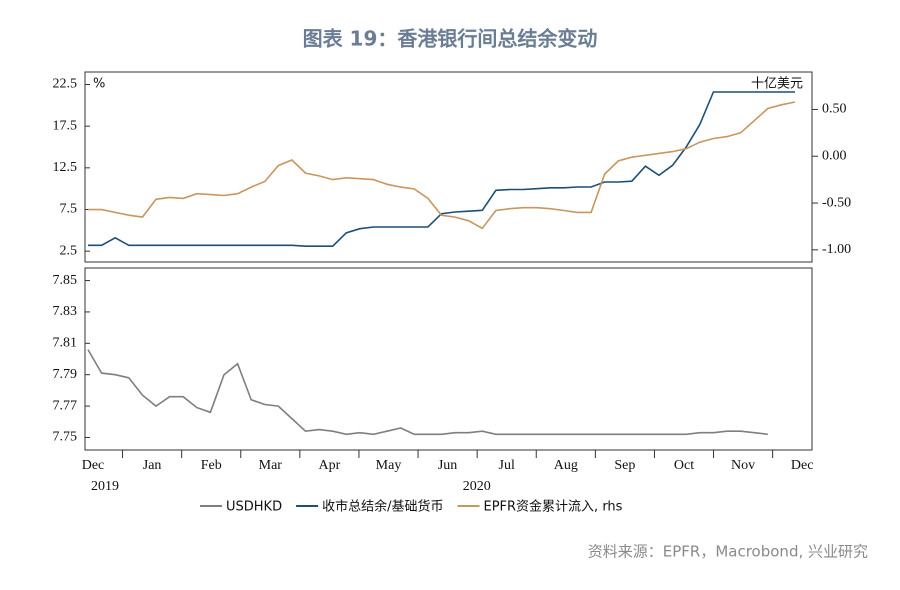 Image resolution: width=900 pixels, height=590 pixels. What do you see at coordinates (624, 465) in the screenshot?
I see `x-tick-label: Sep` at bounding box center [624, 465].